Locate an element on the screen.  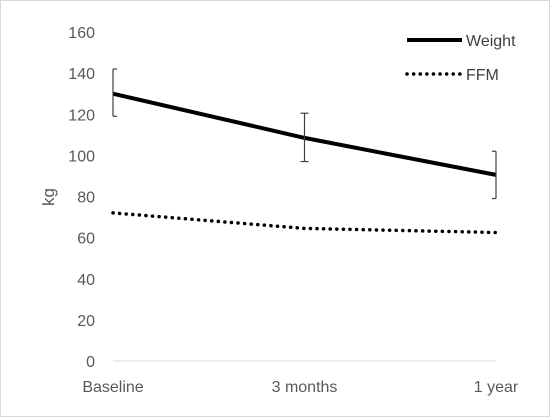
legend: Weight FFM is located at coordinates (460, 58).